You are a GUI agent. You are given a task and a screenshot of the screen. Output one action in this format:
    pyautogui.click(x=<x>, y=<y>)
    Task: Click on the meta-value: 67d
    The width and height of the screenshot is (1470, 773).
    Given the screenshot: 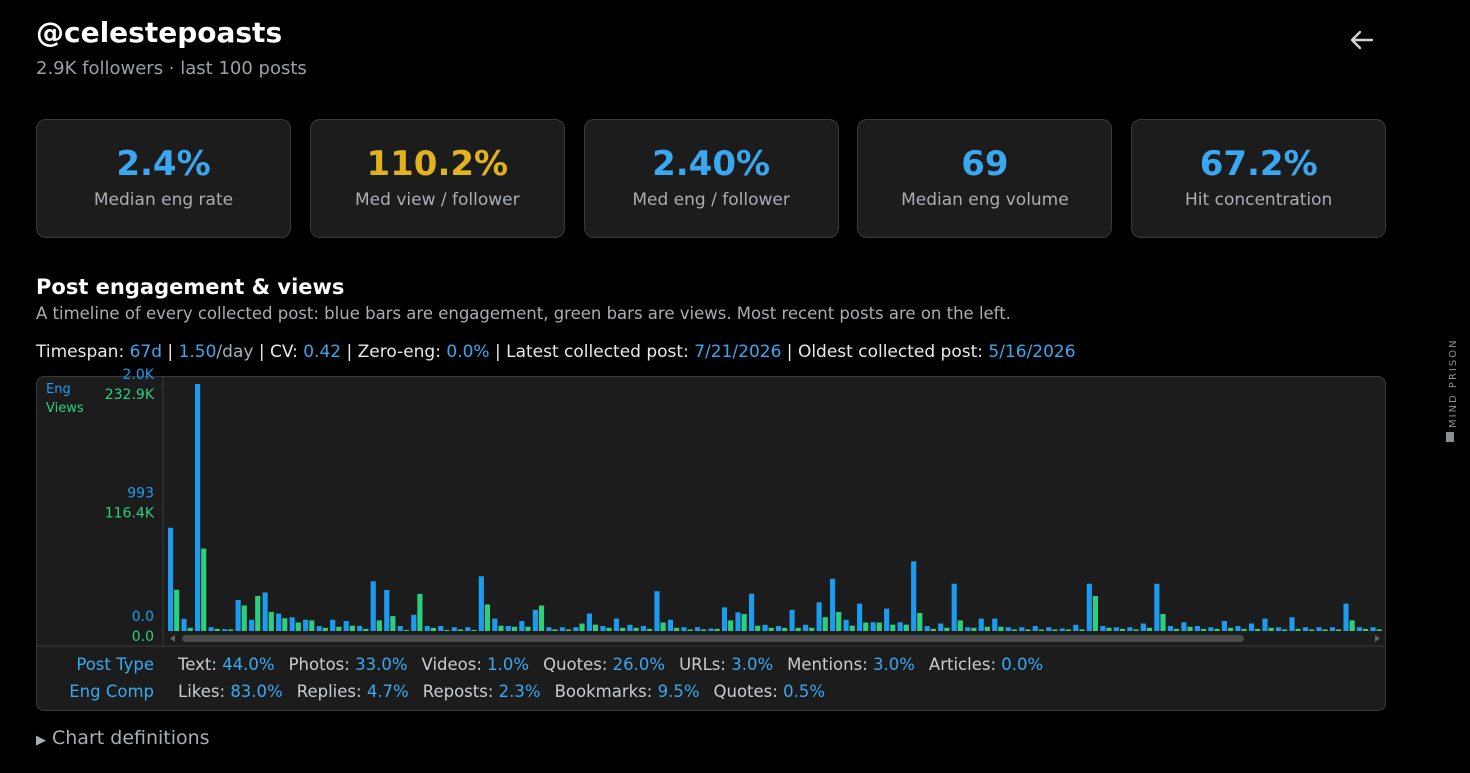 What is the action you would take?
    pyautogui.click(x=146, y=352)
    